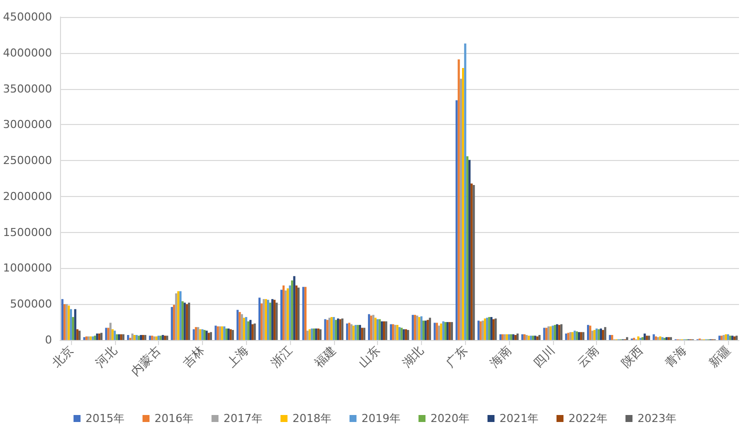 The height and width of the screenshot is (433, 750). I want to click on y-tick-label: 1000000, so click(27, 268).